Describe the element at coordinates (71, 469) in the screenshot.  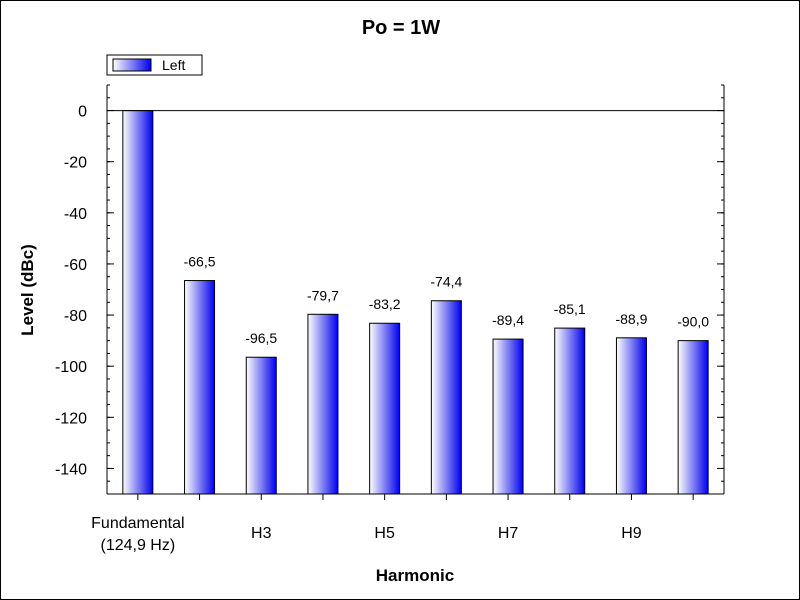
I see `y-tick-label: -140` at that location.